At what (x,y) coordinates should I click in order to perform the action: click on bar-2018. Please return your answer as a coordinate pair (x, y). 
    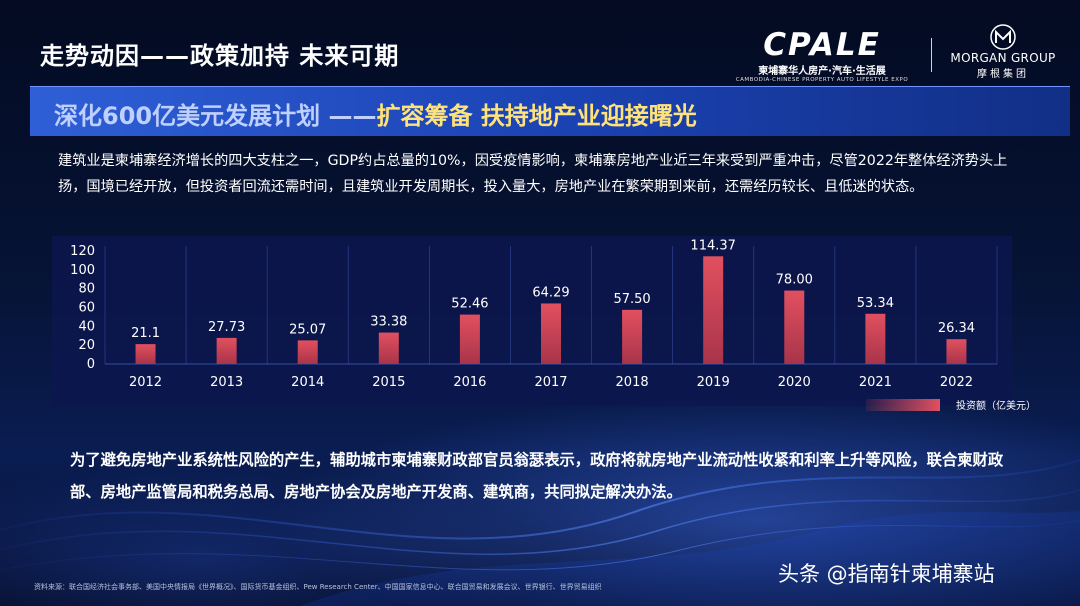
    Looking at the image, I should click on (632, 336).